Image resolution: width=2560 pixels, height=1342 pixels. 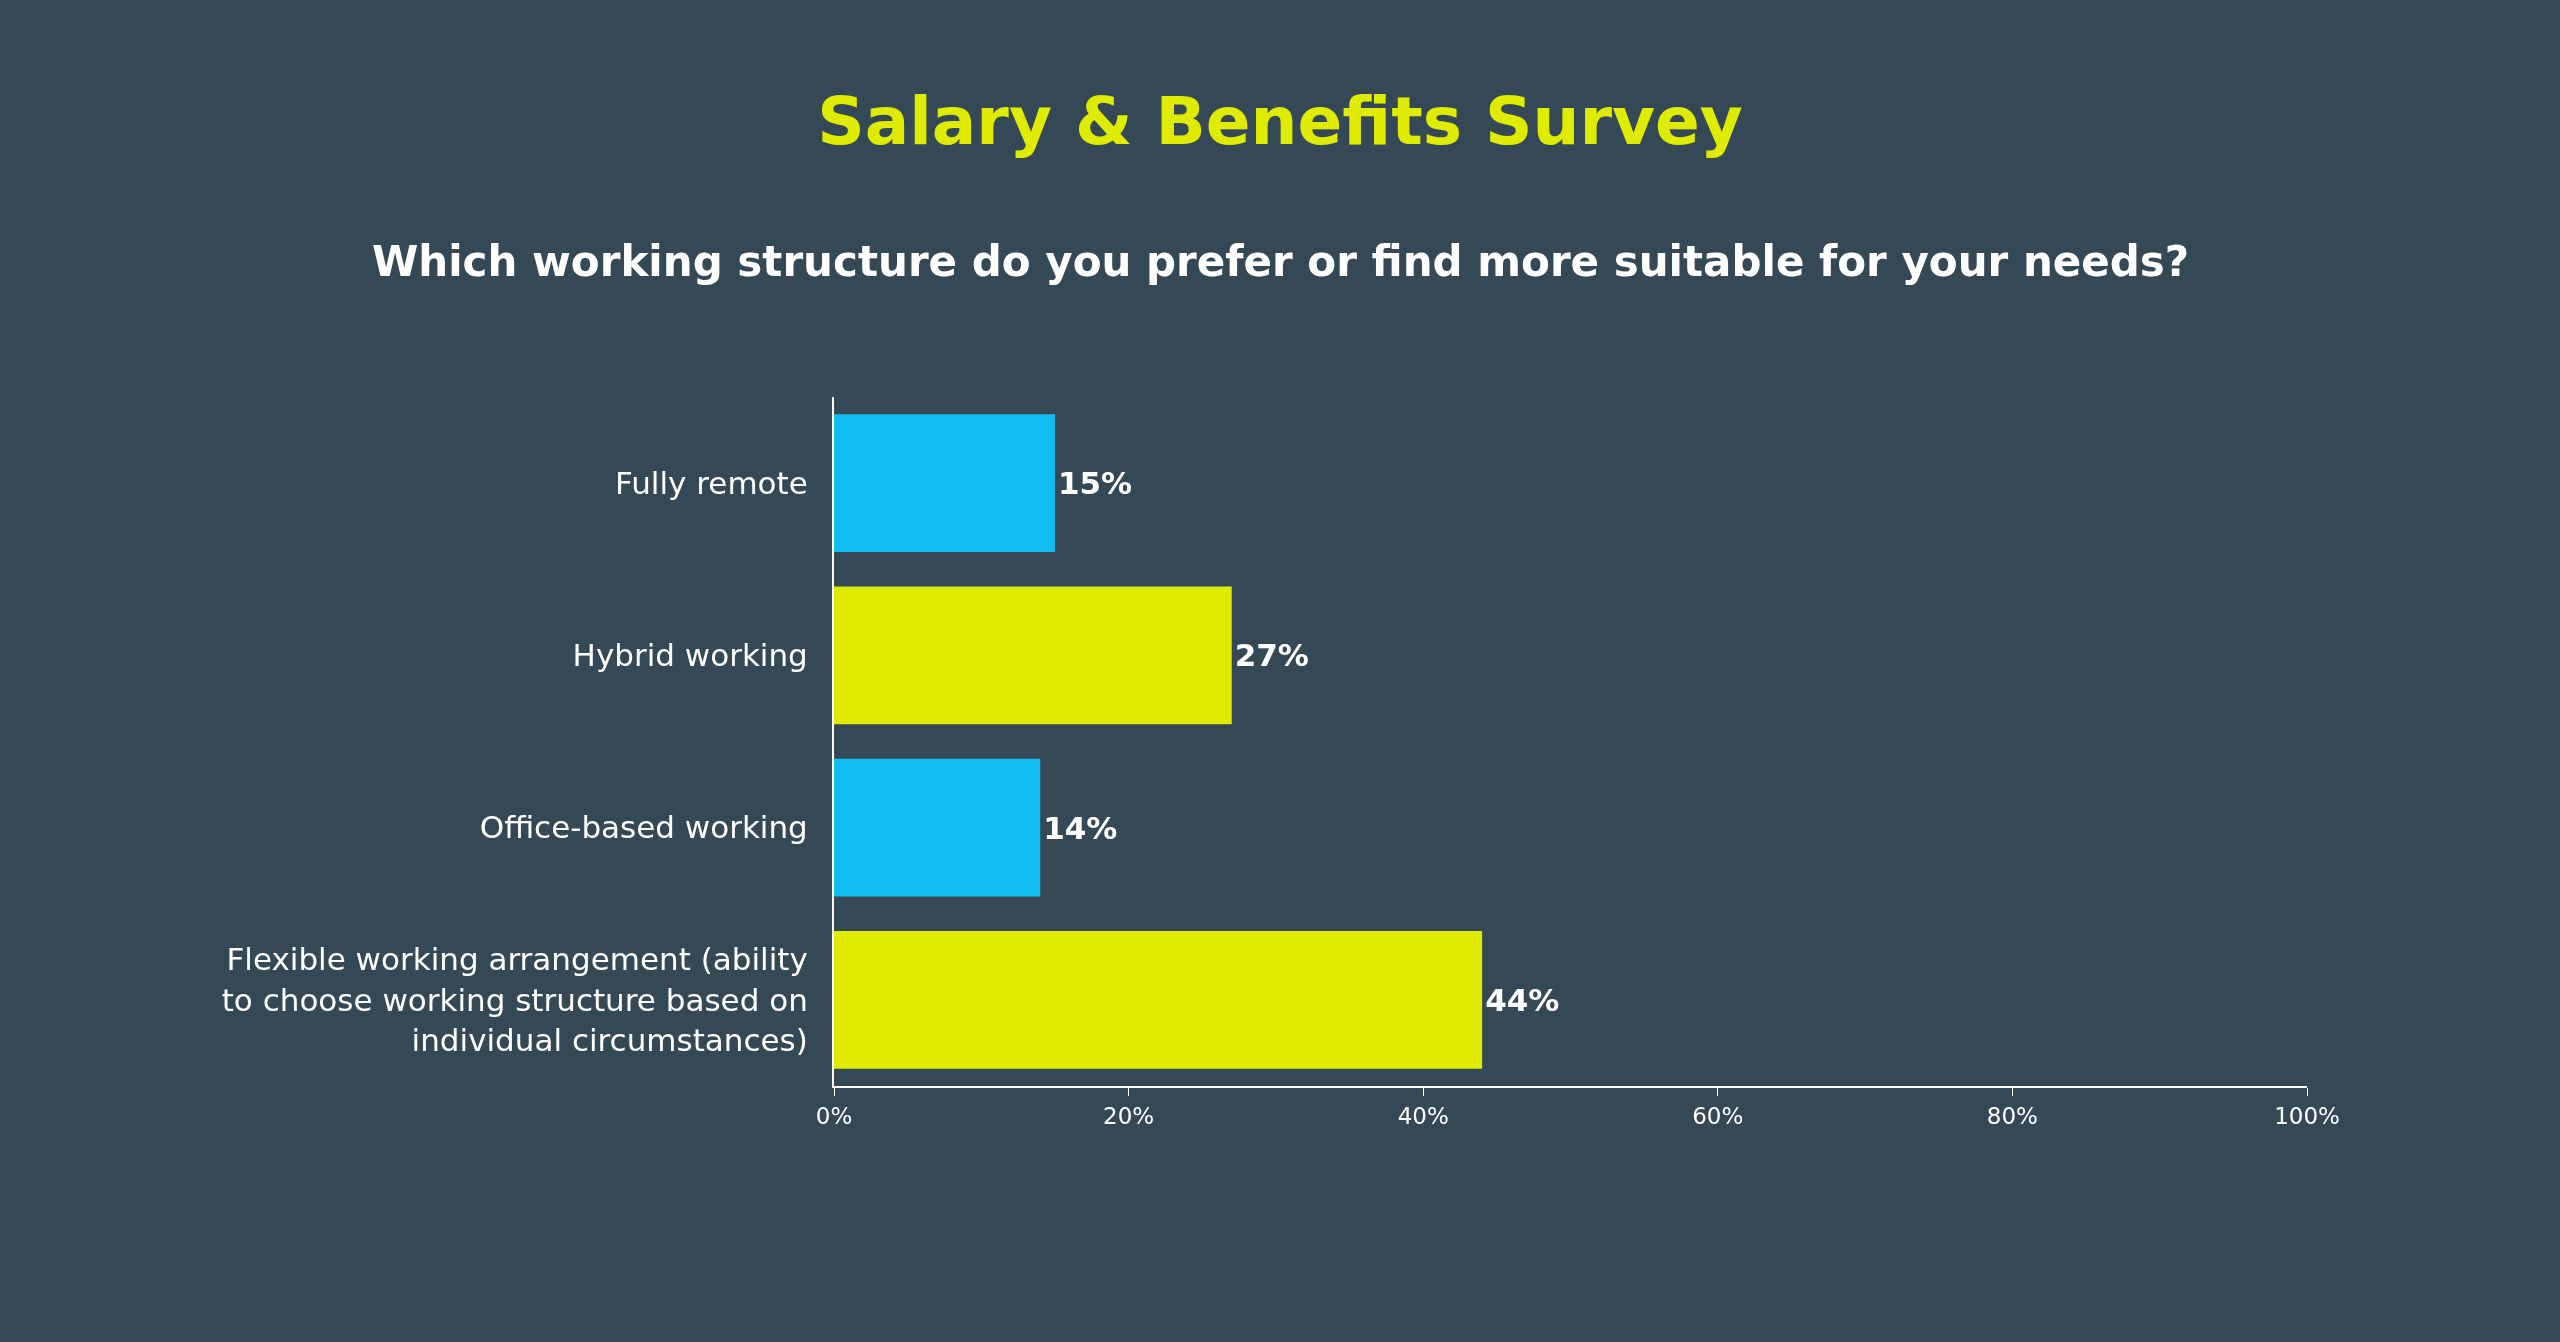 I want to click on chart-title: Salary & Benefits Survey, so click(x=1280, y=121).